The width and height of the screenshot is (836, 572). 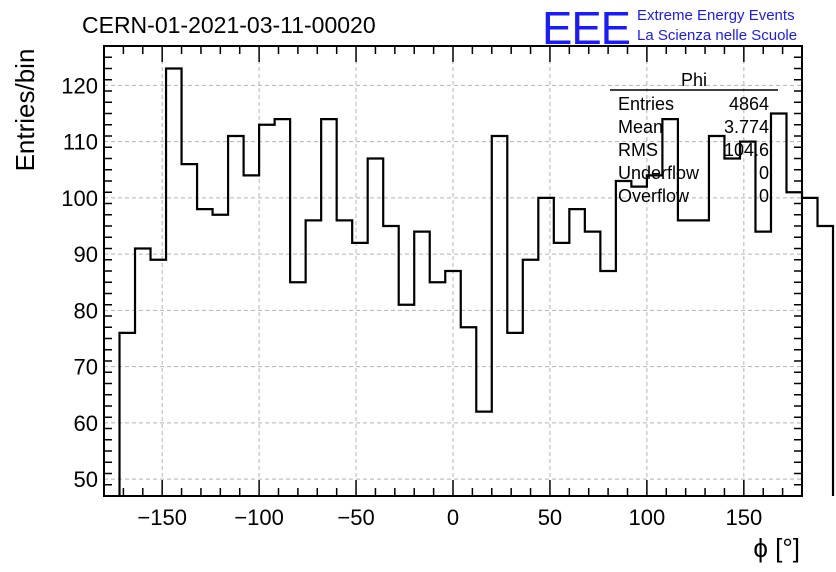 What do you see at coordinates (355, 517) in the screenshot?
I see `x-tick-label: −50` at bounding box center [355, 517].